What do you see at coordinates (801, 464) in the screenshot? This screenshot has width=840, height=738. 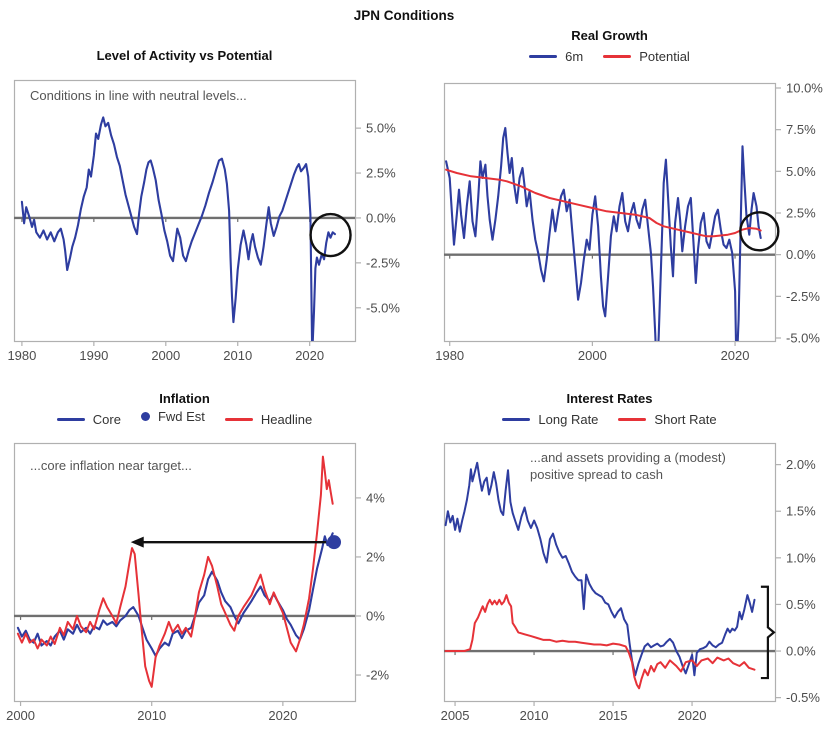 I see `y-tick-label: 2.0%` at bounding box center [801, 464].